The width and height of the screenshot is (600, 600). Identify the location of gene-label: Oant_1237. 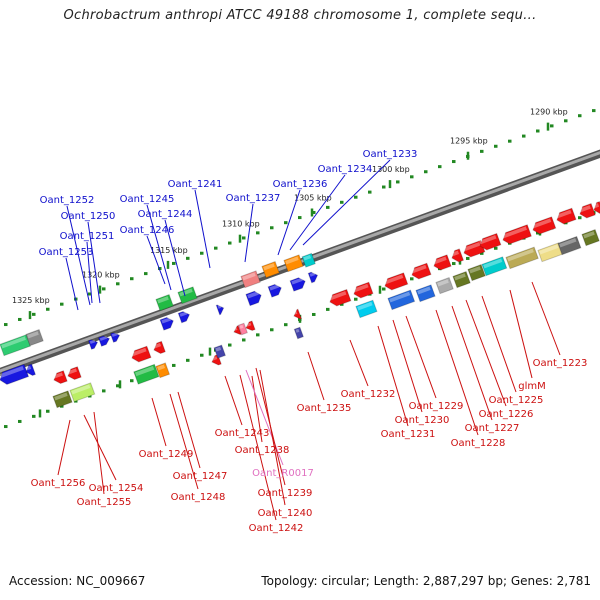
(253, 198).